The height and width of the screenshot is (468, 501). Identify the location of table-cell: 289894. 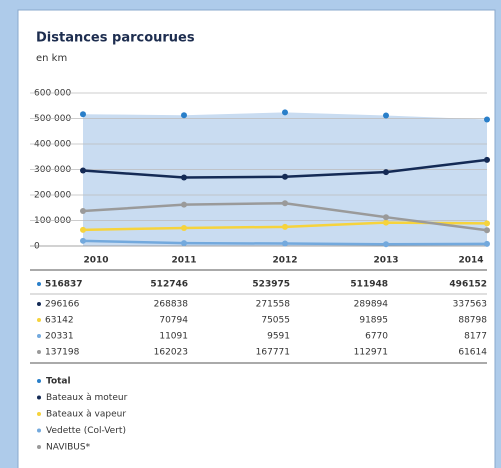
(371, 305).